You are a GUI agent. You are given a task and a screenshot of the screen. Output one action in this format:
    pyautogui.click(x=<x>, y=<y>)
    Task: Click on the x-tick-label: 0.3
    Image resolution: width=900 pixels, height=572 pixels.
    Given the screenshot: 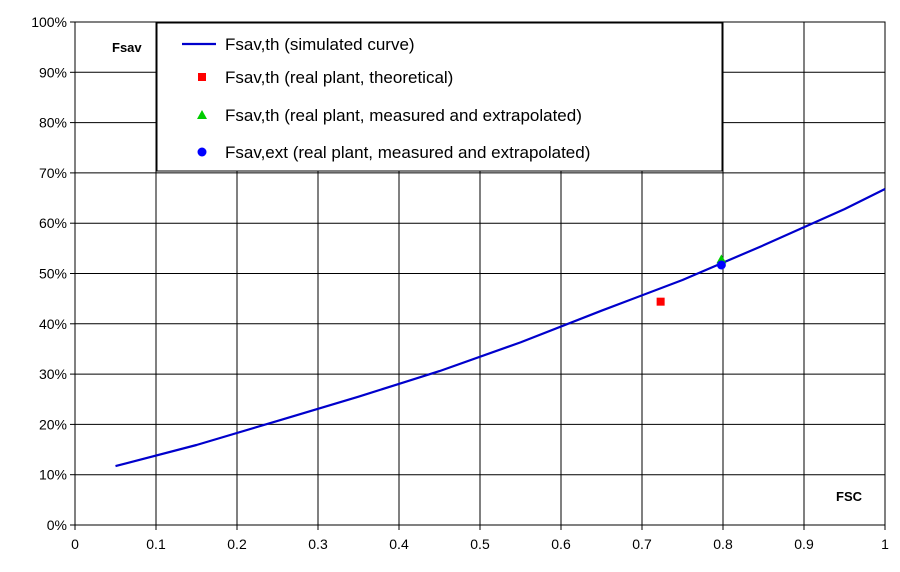 What is the action you would take?
    pyautogui.click(x=318, y=544)
    